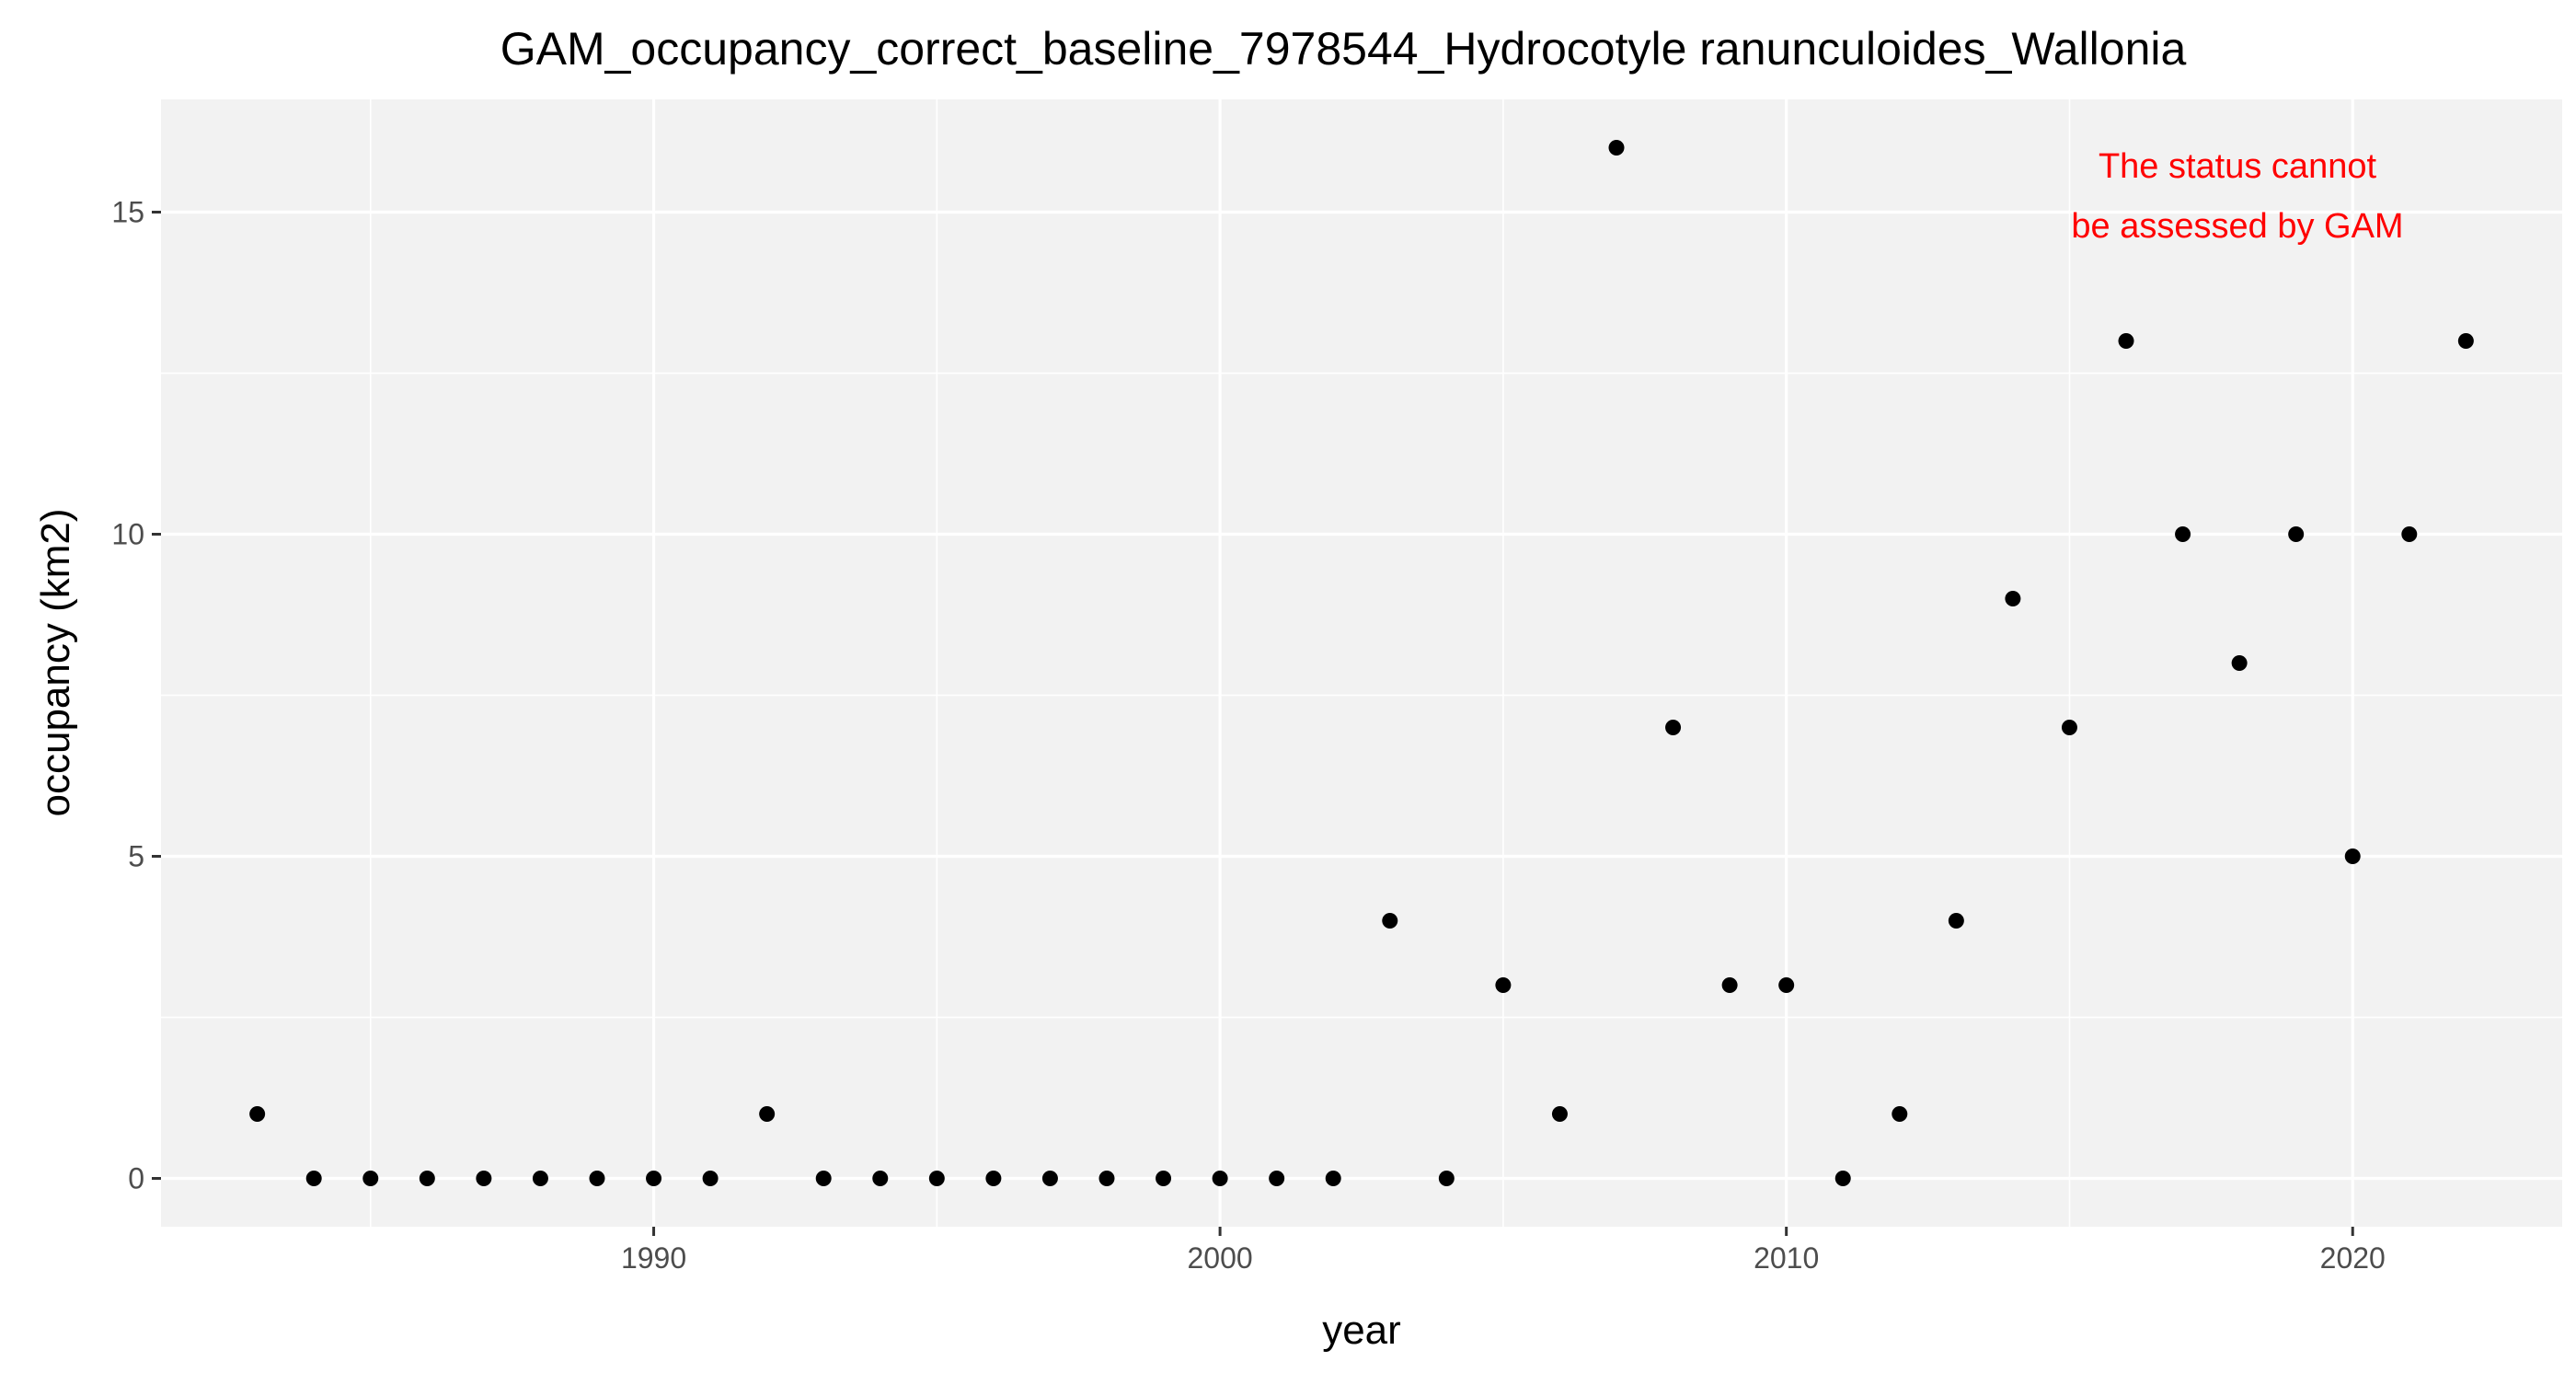 The image size is (2576, 1385). Describe the element at coordinates (136, 1178) in the screenshot. I see `y-tick-label: 0` at that location.